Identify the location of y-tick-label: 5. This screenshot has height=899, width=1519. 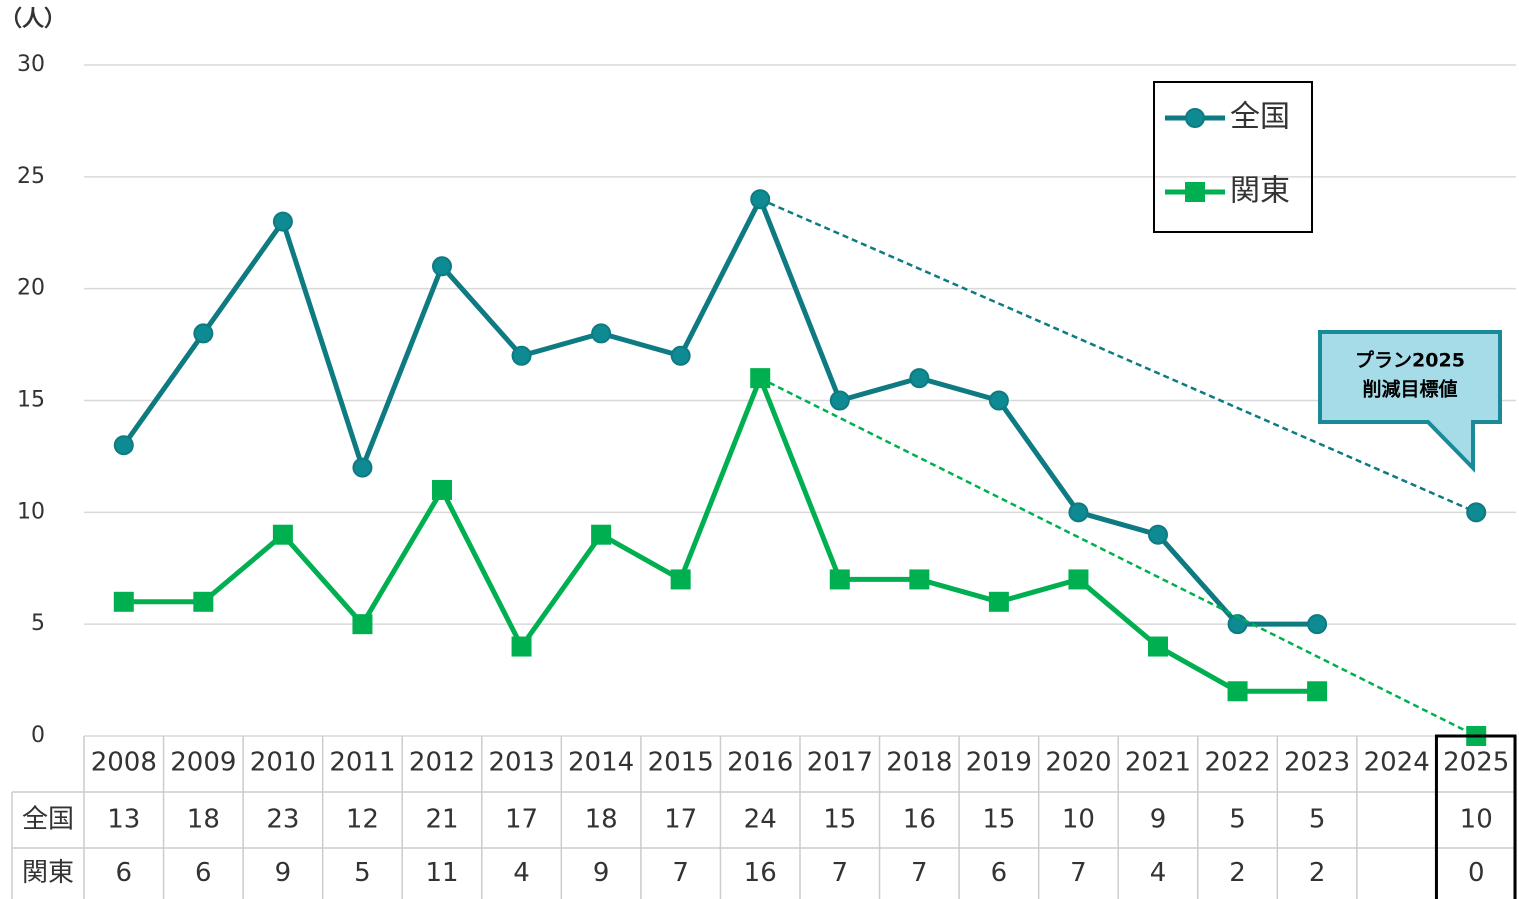
(38, 623).